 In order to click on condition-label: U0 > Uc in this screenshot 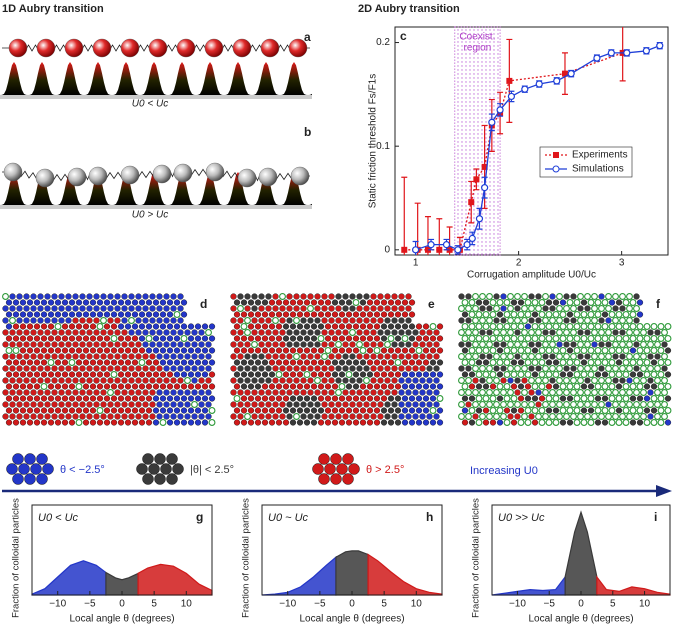, I will do `click(150, 215)`.